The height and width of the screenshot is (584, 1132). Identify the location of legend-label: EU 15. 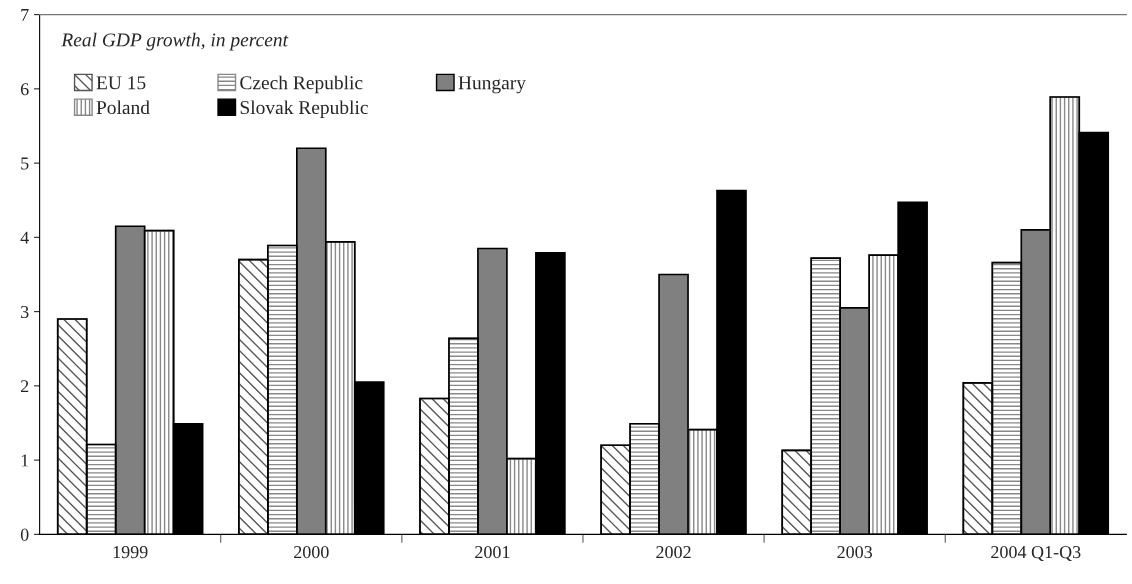
(121, 83).